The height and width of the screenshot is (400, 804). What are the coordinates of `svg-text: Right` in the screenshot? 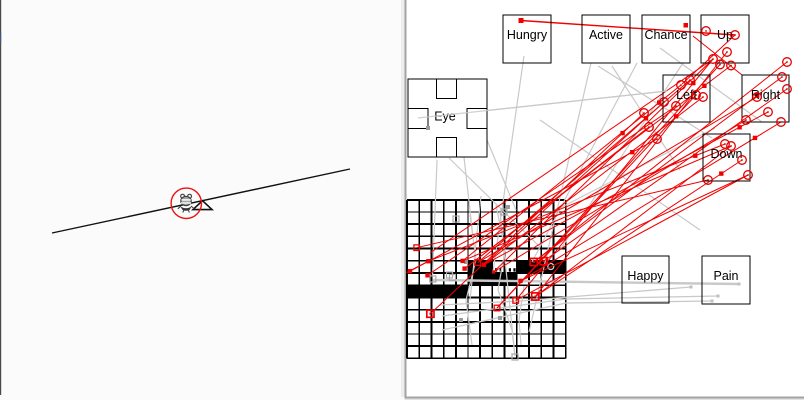 It's located at (766, 95).